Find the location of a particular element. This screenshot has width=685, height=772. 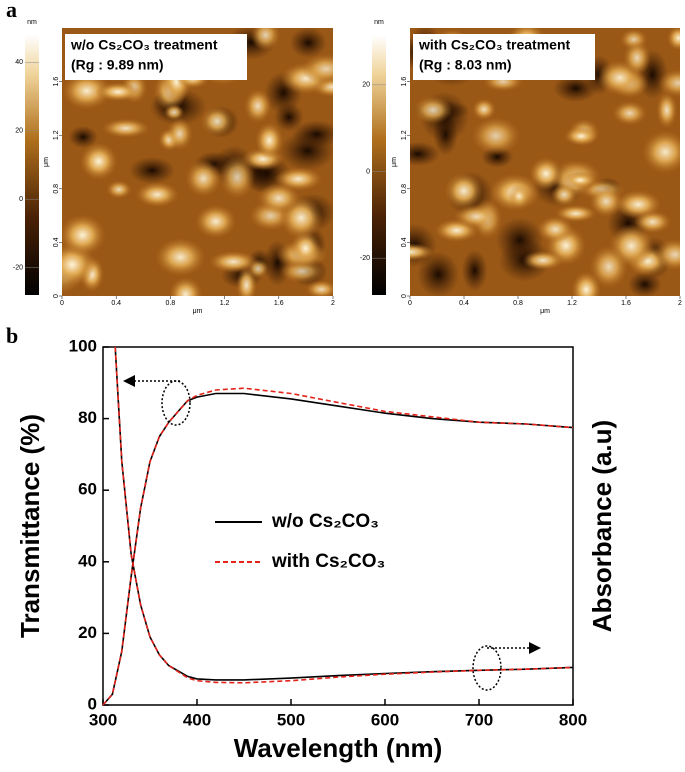

annotation-text: (Rg : 8.03 nm) is located at coordinates (465, 65).